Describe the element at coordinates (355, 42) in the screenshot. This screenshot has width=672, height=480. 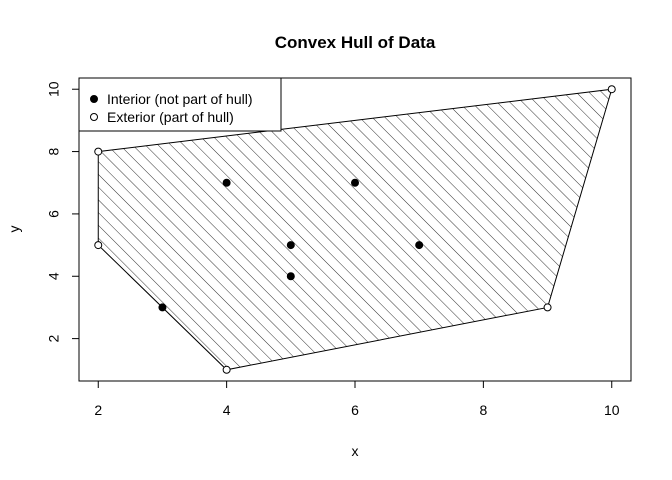
I see `chart-title: Convex Hull of Data` at that location.